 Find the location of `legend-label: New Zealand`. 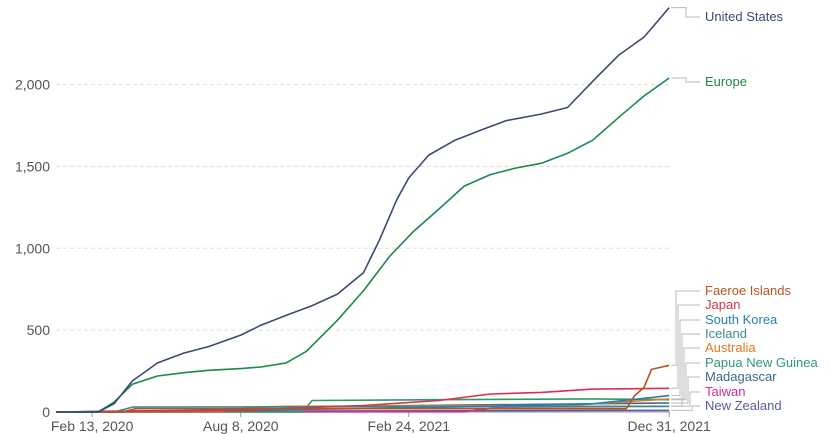

legend-label: New Zealand is located at coordinates (743, 405).